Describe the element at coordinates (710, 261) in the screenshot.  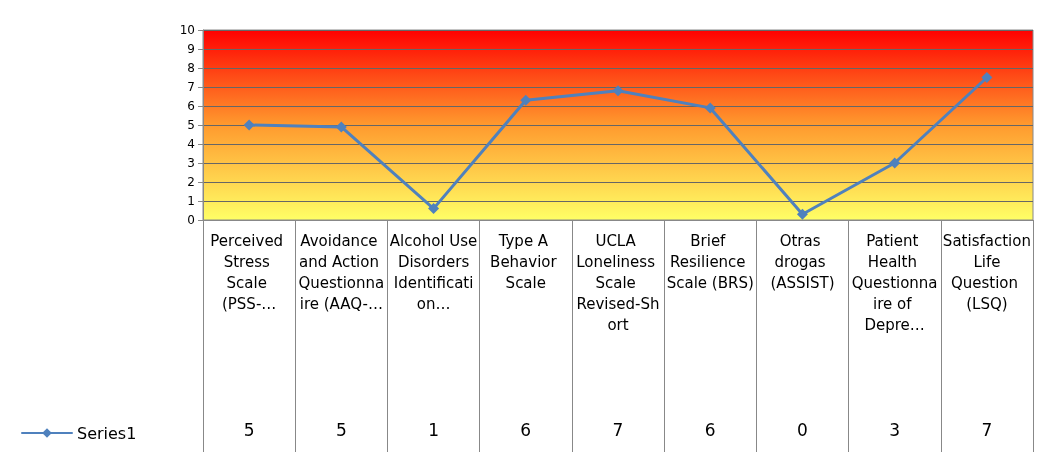
I see `x-tick-label: Brief Resilience Scale (BRS)` at that location.